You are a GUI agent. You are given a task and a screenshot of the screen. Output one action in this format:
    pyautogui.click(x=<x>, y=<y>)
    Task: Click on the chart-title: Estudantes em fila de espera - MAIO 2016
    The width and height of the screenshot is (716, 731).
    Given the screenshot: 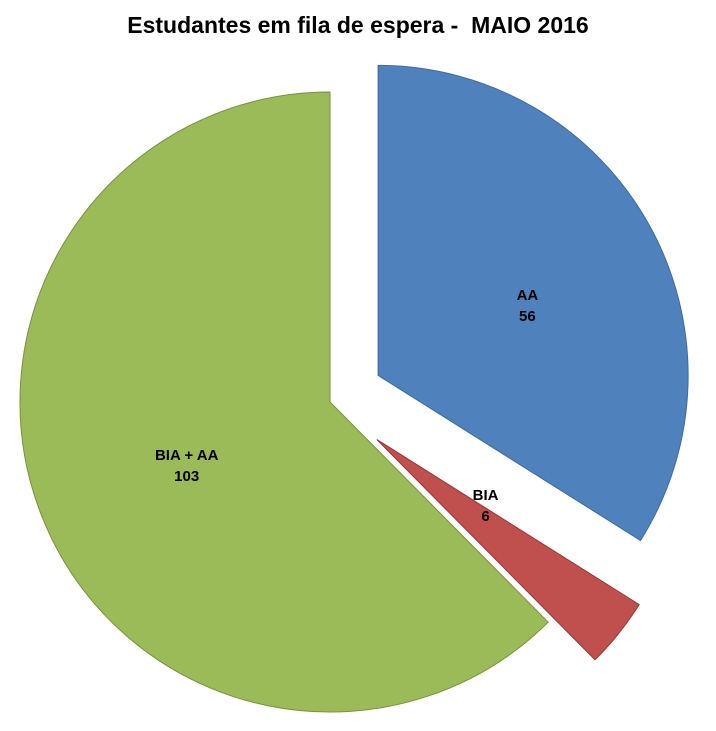 What is the action you would take?
    pyautogui.click(x=358, y=25)
    